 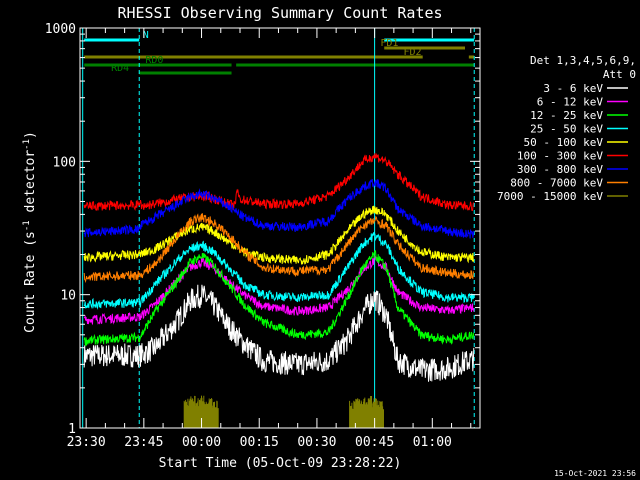 I want to click on y-tick-label: 1000, so click(x=60, y=29).